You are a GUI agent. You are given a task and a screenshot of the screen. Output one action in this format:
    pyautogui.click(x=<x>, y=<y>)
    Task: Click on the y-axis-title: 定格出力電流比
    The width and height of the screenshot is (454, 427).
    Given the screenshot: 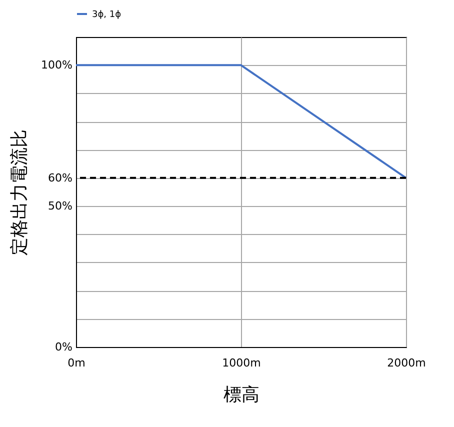 What is the action you would take?
    pyautogui.click(x=19, y=193)
    